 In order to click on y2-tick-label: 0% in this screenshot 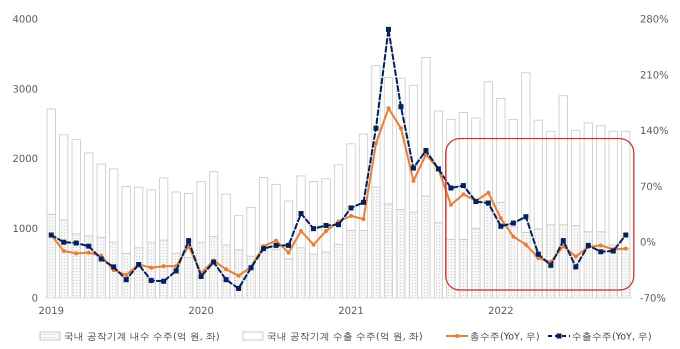, I will do `click(648, 243)`.